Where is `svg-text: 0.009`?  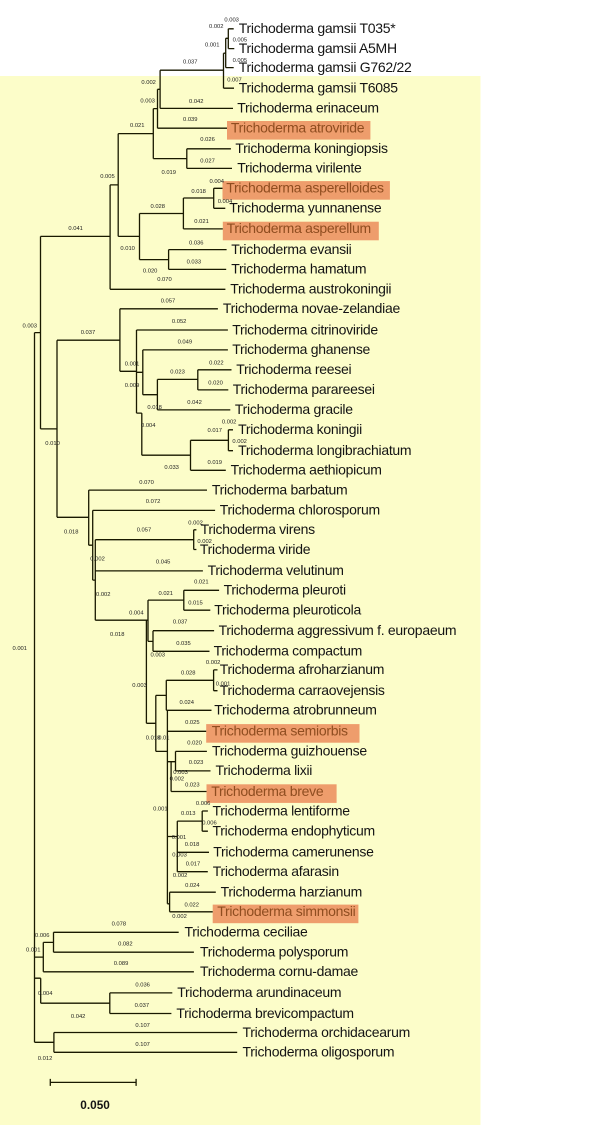 svg-text: 0.009 is located at coordinates (132, 386).